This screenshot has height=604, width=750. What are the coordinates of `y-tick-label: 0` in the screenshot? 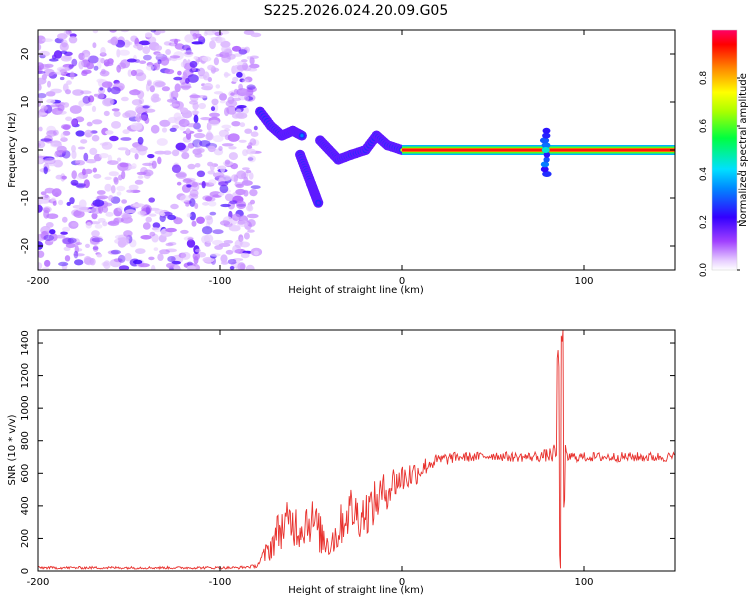 It's located at (25, 571).